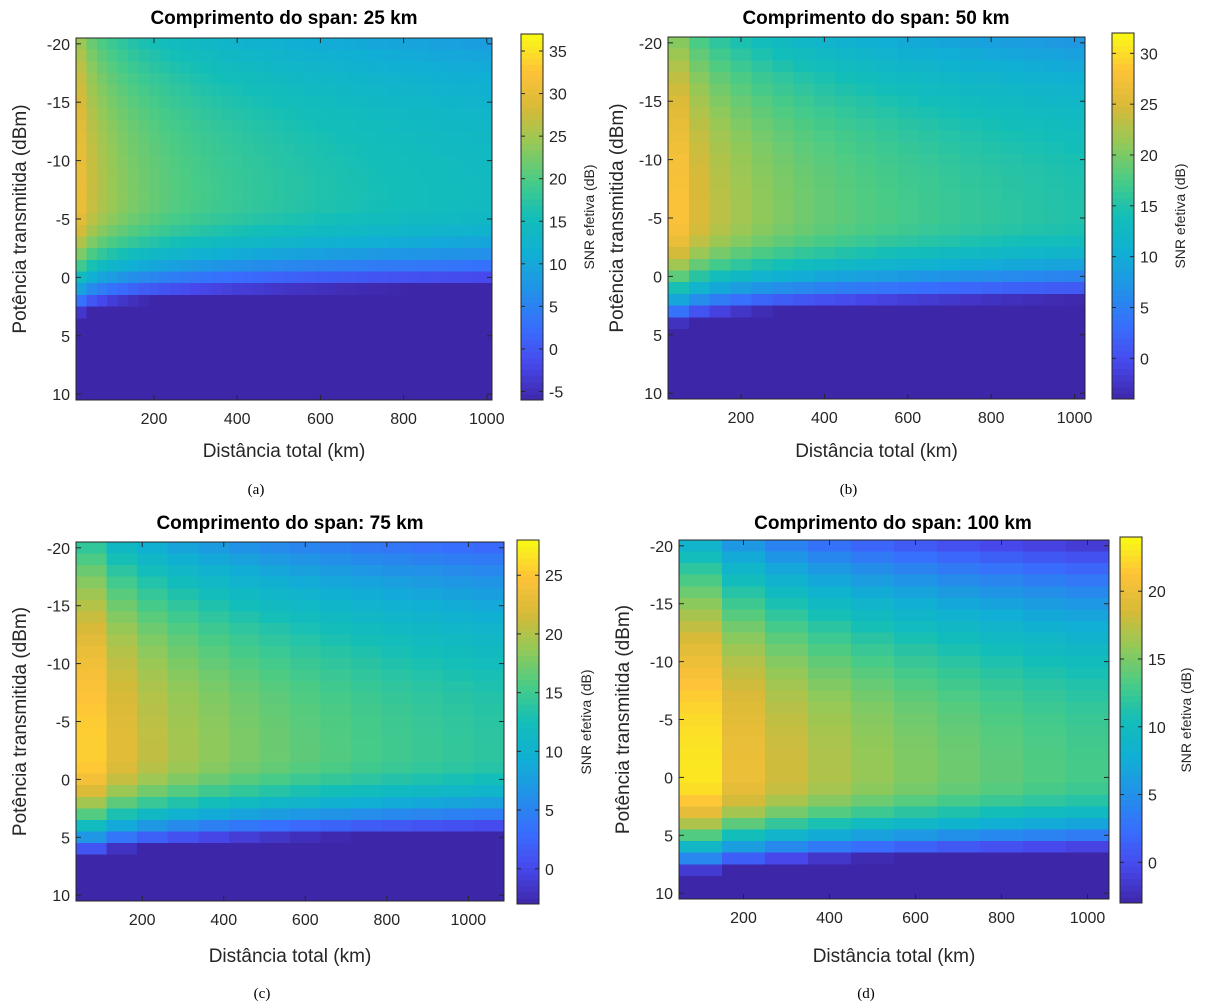 The height and width of the screenshot is (1002, 1206). I want to click on y-axis-label: Potência transmitida (dBm), so click(20, 721).